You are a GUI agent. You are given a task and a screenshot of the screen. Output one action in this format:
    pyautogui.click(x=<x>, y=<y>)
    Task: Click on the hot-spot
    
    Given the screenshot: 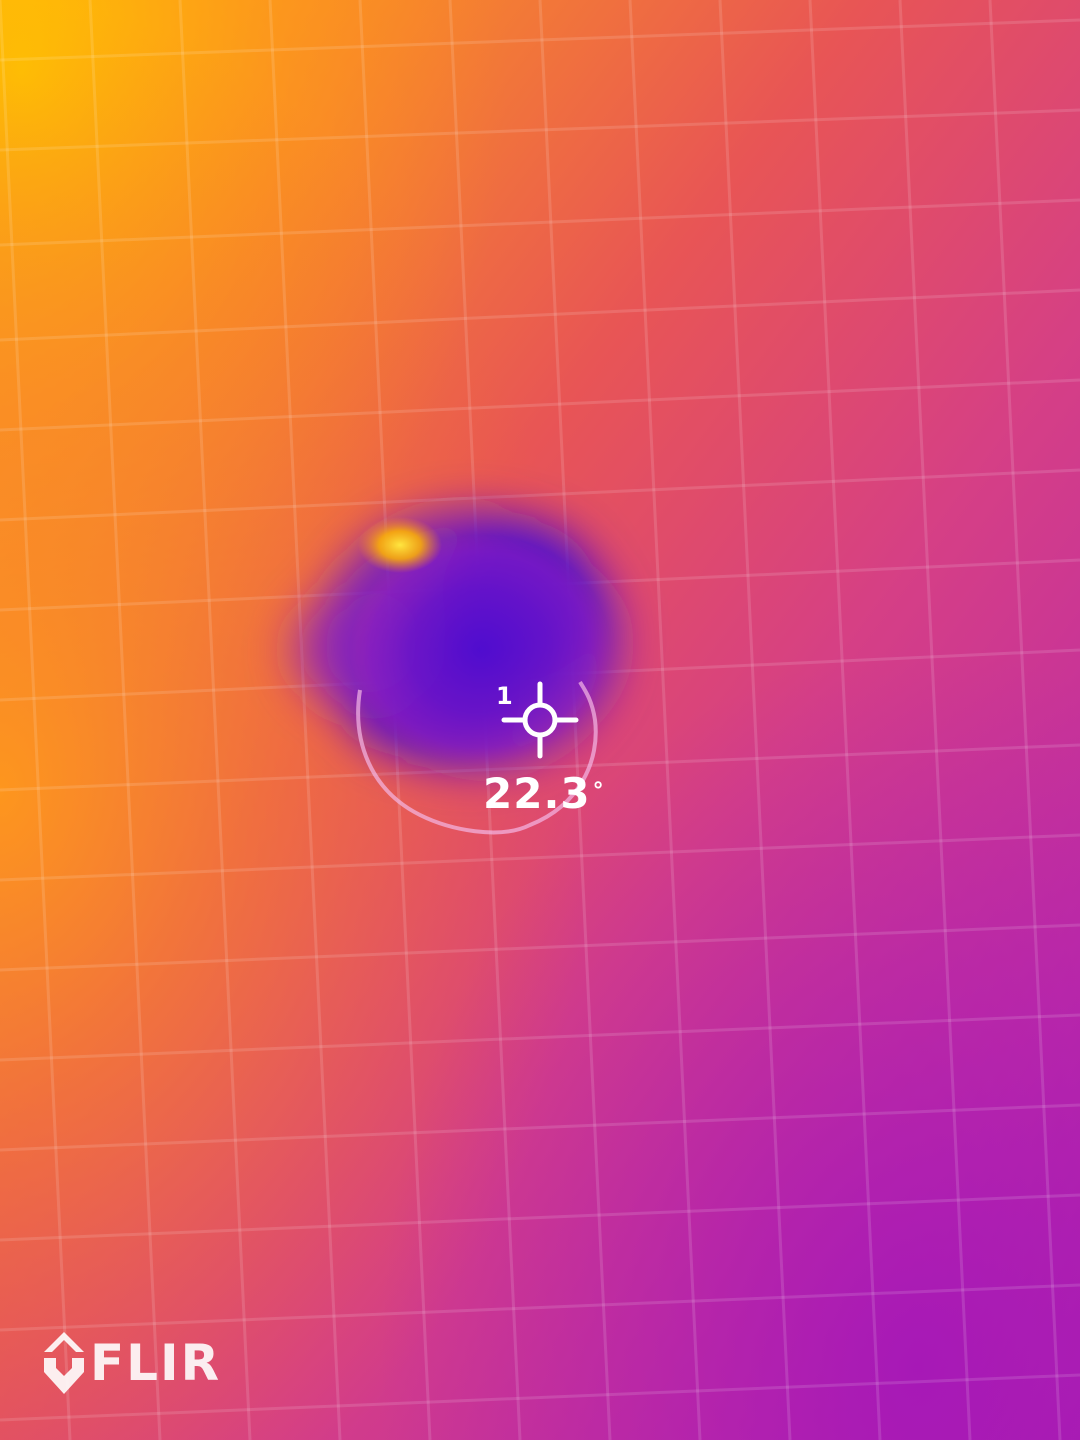 What is the action you would take?
    pyautogui.click(x=400, y=545)
    